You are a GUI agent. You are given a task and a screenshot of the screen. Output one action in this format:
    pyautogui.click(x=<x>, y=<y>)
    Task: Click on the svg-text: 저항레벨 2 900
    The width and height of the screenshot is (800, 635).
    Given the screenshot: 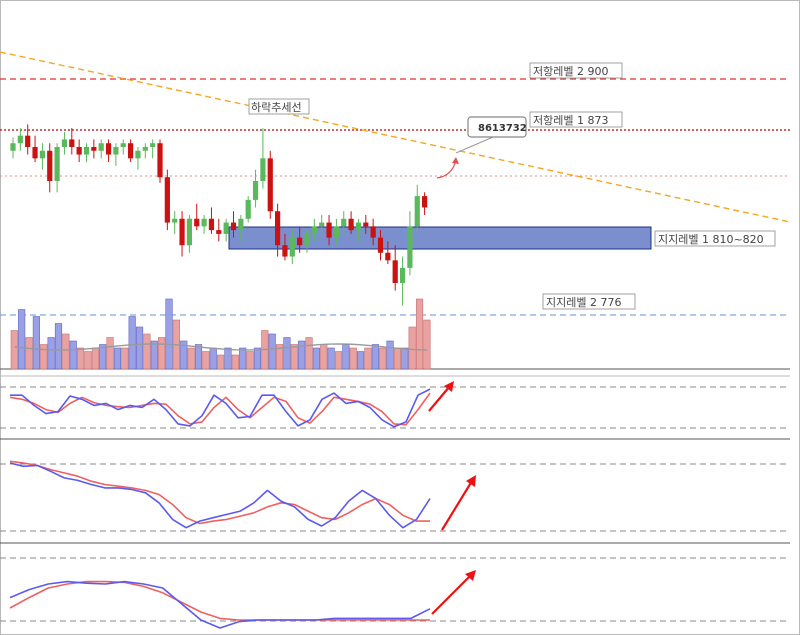 What is the action you would take?
    pyautogui.click(x=570, y=71)
    